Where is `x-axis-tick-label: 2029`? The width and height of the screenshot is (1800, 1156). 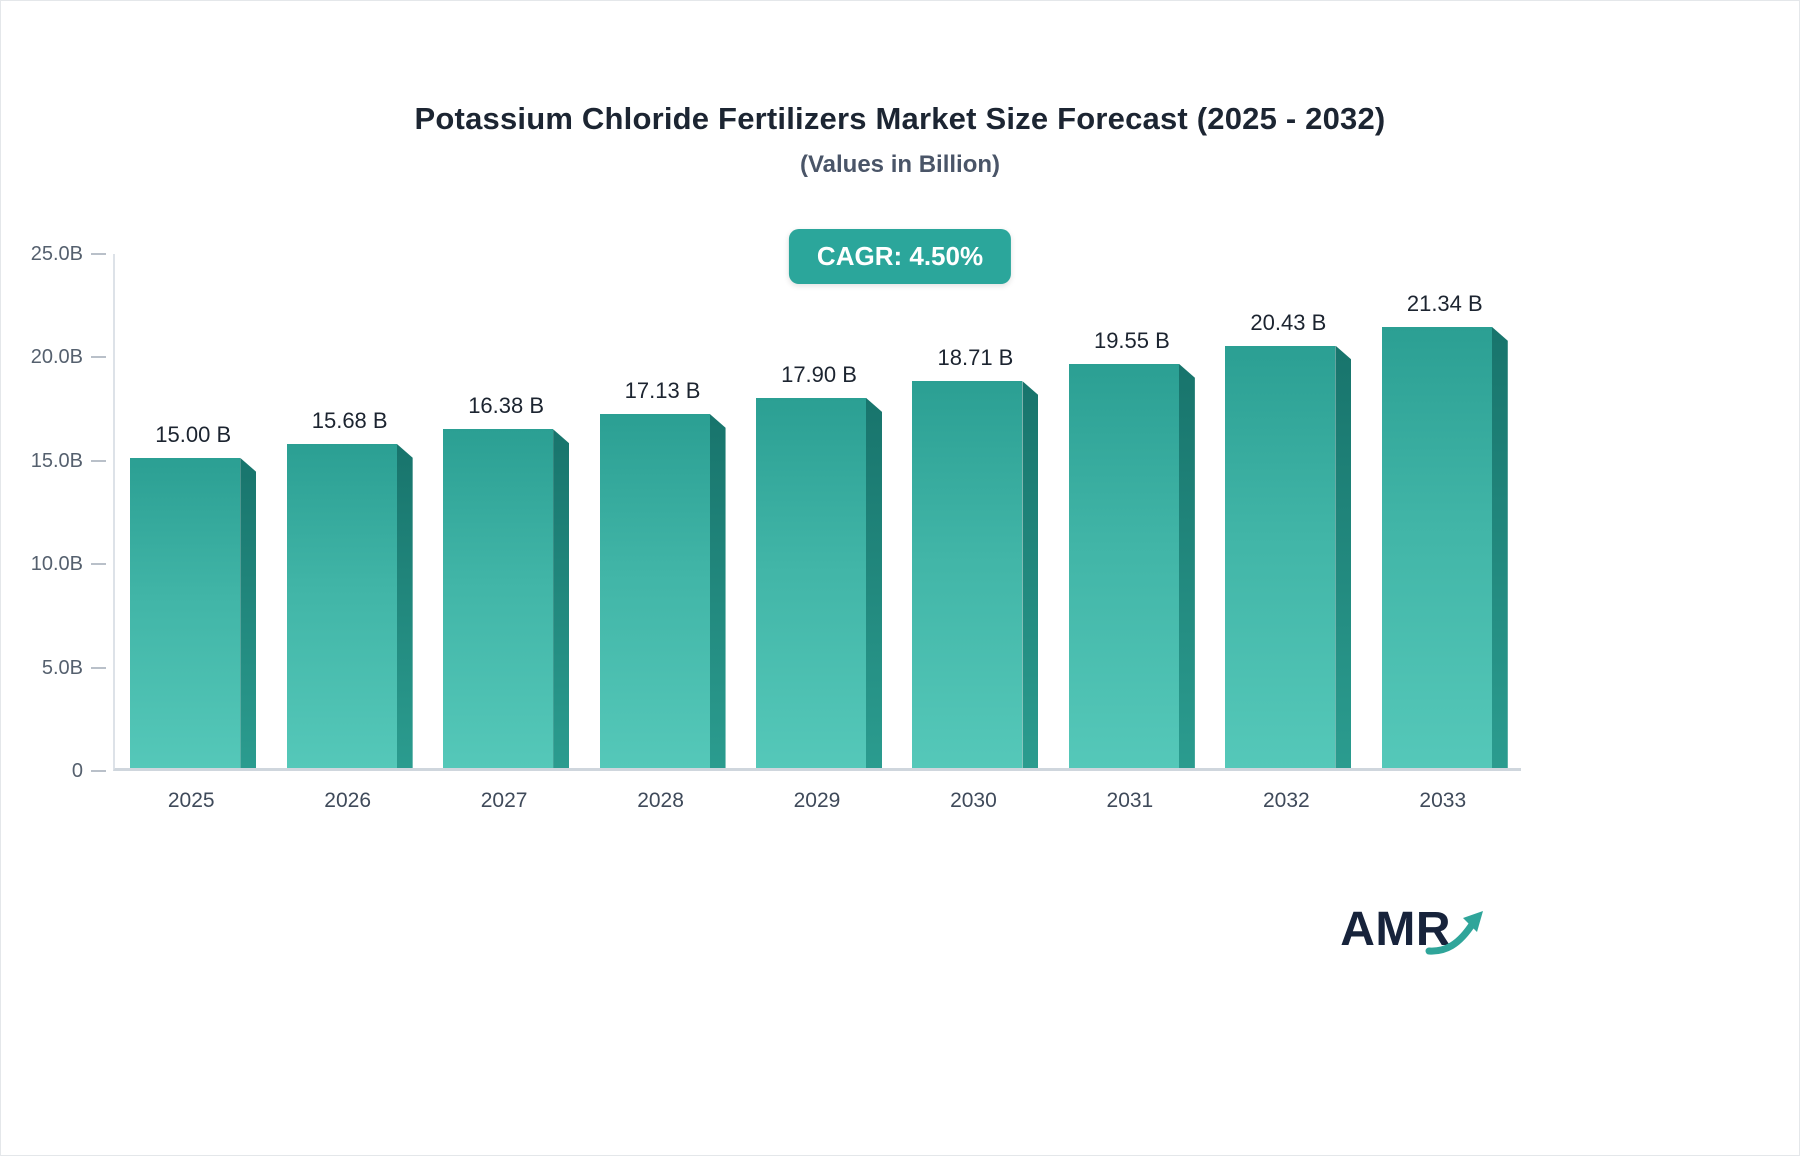
x-axis-tick-label: 2029 is located at coordinates (817, 800).